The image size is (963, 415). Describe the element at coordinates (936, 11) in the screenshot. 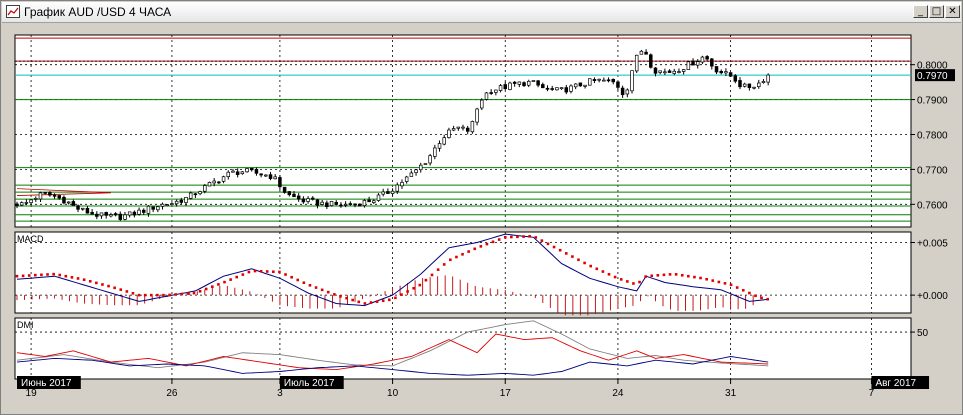

I see `maximize-button: □` at that location.